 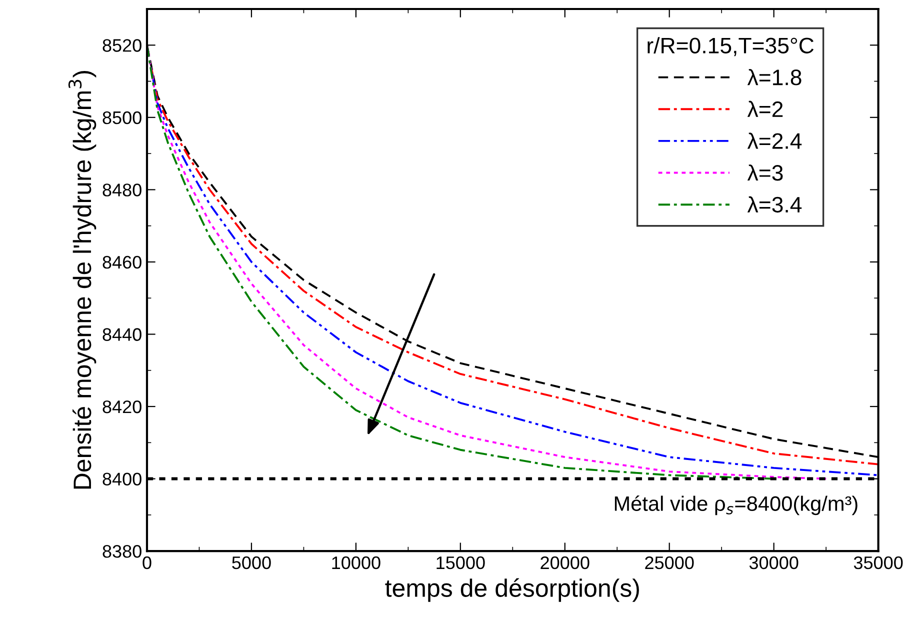 What do you see at coordinates (147, 563) in the screenshot?
I see `x-tick-label: 0` at bounding box center [147, 563].